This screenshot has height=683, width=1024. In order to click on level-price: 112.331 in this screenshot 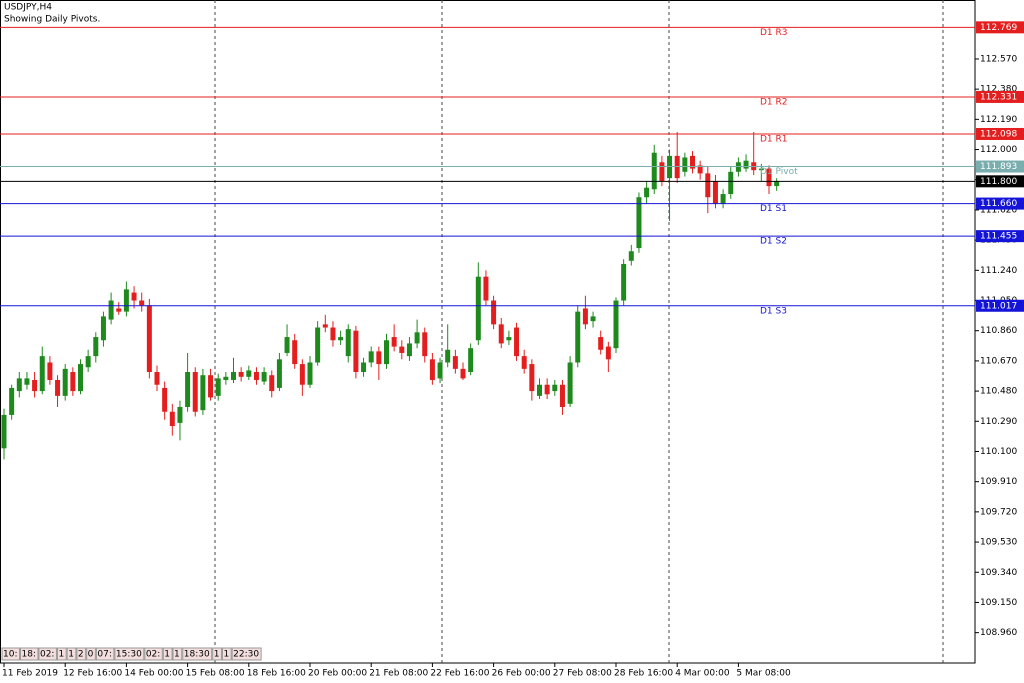, I will do `click(998, 97)`.